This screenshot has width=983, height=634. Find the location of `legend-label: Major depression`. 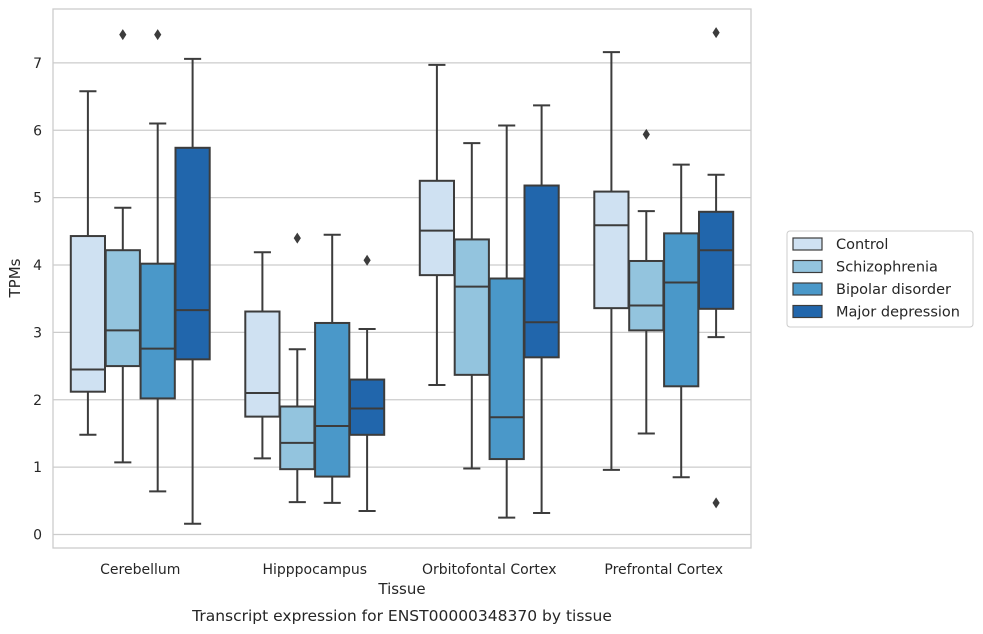

legend-label: Major depression is located at coordinates (898, 313).